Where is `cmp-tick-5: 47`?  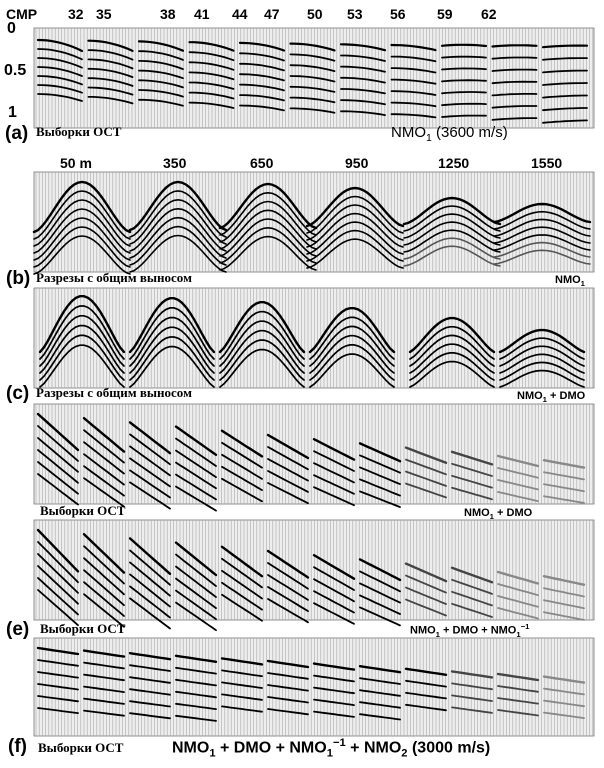
cmp-tick-5: 47 is located at coordinates (272, 14).